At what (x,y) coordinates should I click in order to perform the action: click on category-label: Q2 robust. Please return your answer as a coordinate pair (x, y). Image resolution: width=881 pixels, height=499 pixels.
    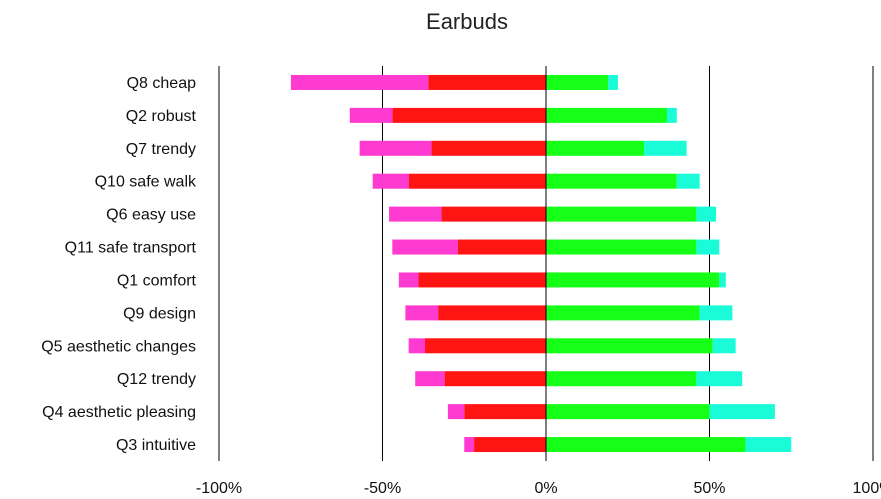
    Looking at the image, I should click on (161, 116).